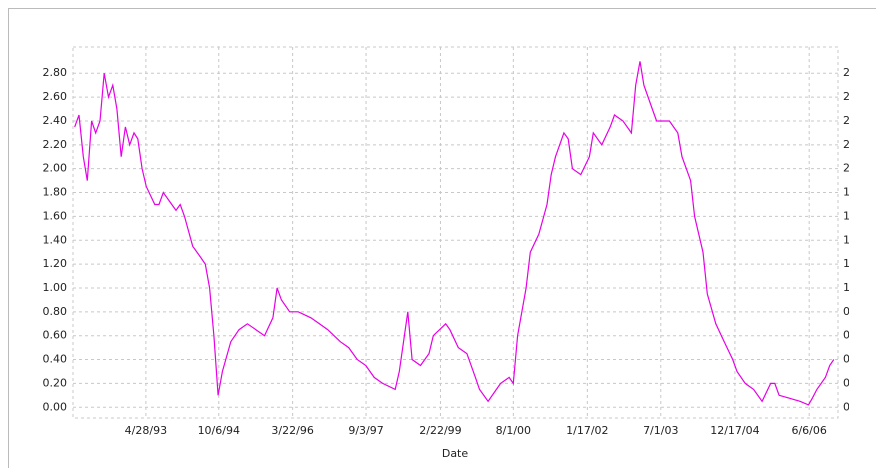  What do you see at coordinates (855, 263) in the screenshot?
I see `y2-tick-label: 1.20` at bounding box center [855, 263].